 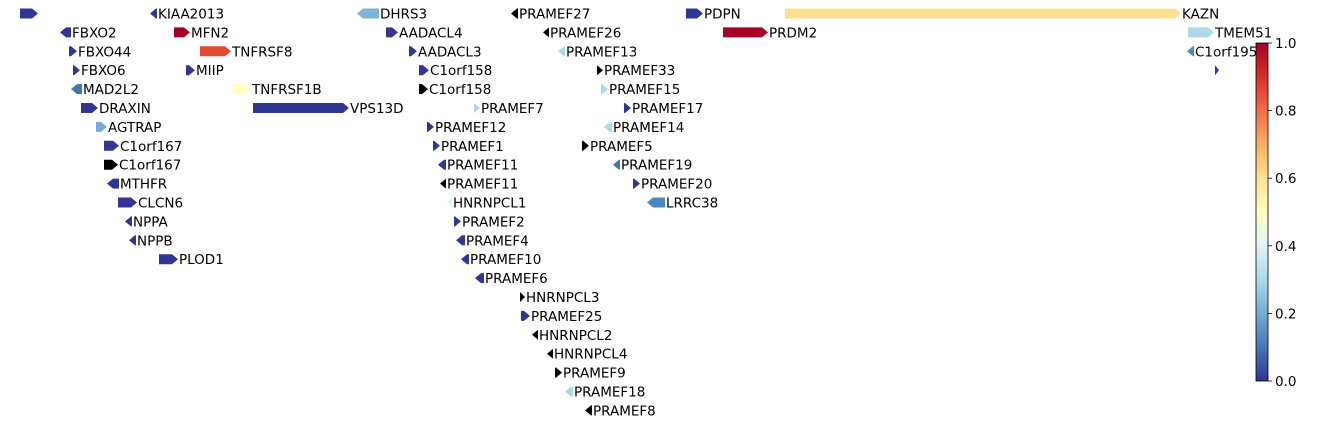 What do you see at coordinates (1243, 33) in the screenshot?
I see `gene-label: TMEM51` at bounding box center [1243, 33].